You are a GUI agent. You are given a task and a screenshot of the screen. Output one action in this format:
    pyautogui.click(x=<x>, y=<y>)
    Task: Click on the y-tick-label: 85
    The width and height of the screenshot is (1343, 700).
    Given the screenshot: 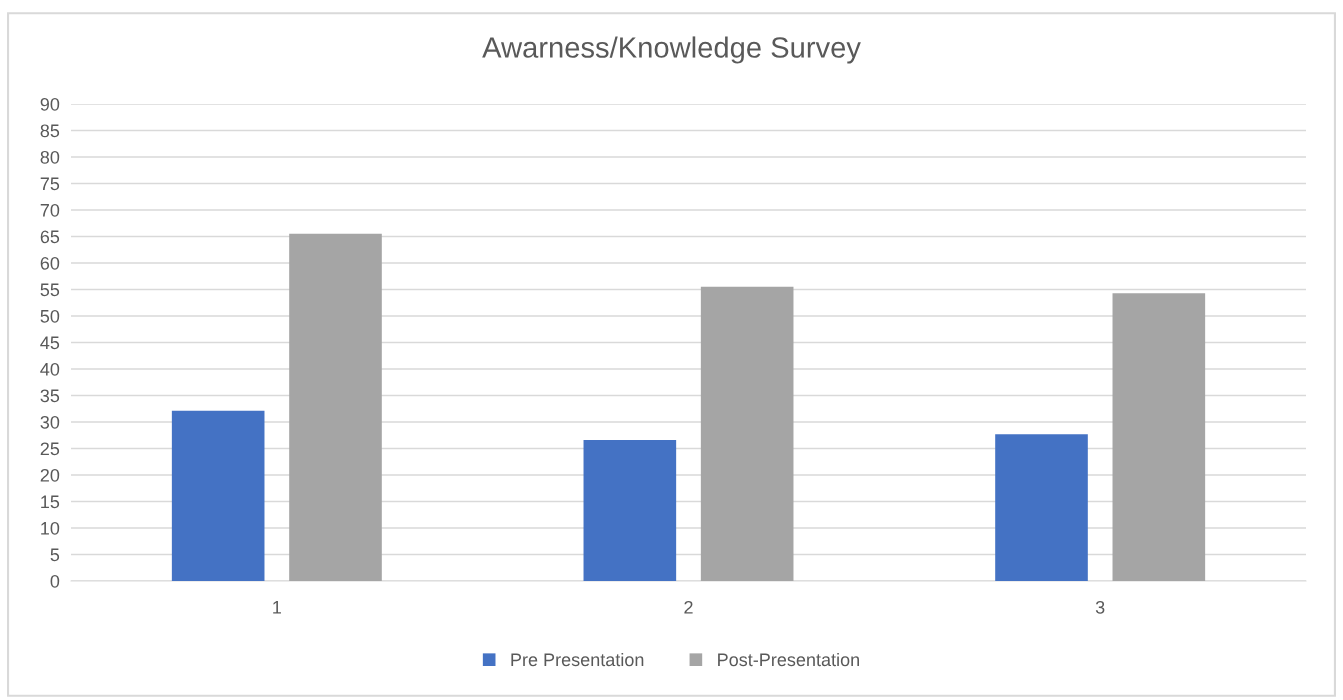 What is the action you would take?
    pyautogui.click(x=50, y=131)
    